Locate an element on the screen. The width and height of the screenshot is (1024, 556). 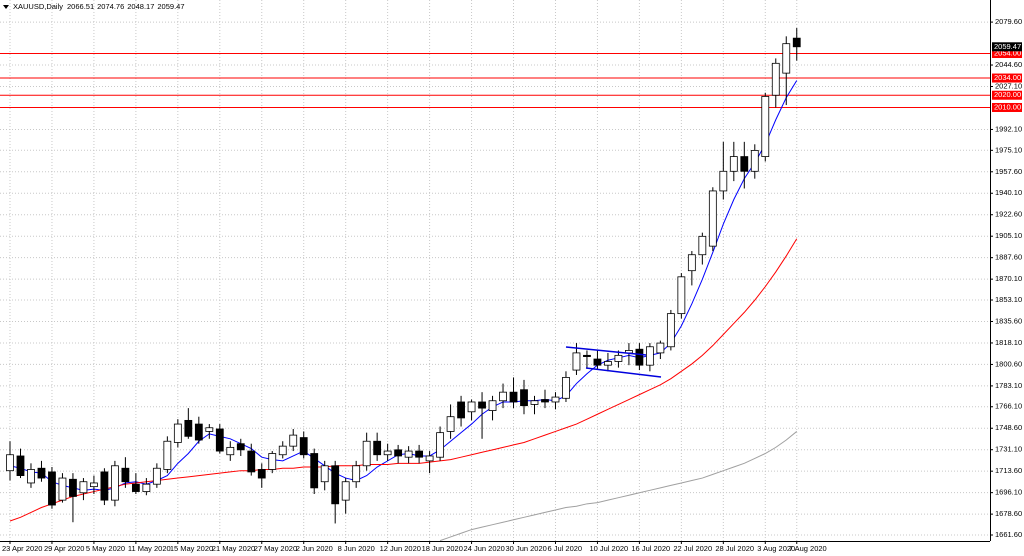
menu-arrow is located at coordinates (6, 7).